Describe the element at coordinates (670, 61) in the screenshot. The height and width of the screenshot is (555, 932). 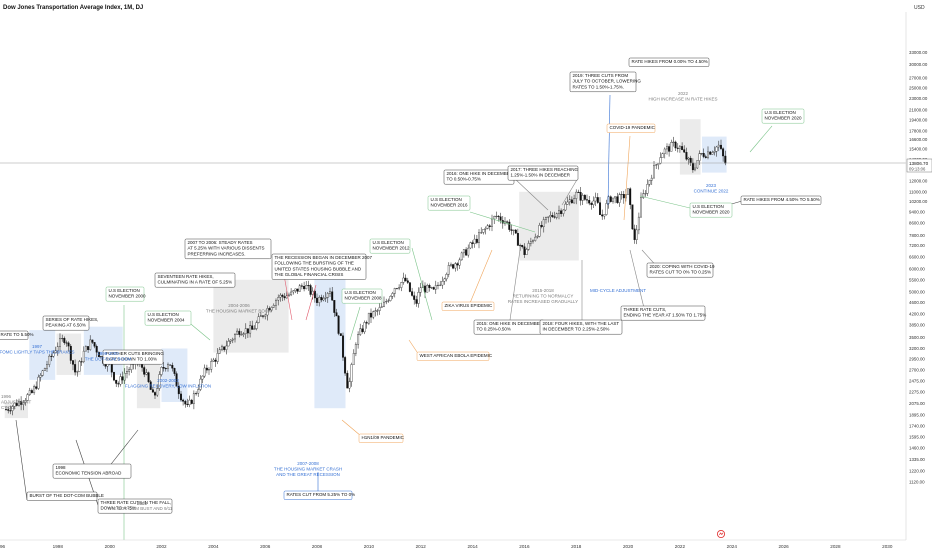
I see `annotation-box-text: RATE HIKES FROM 0.00% TO 4.50%` at that location.